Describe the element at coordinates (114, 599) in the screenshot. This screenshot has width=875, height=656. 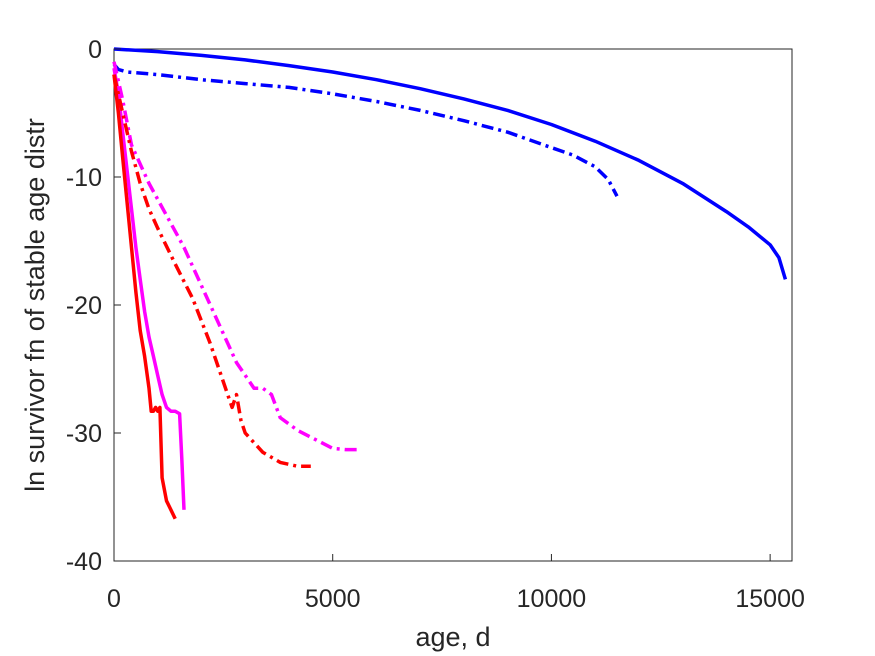
I see `x-tick-label: 0` at that location.